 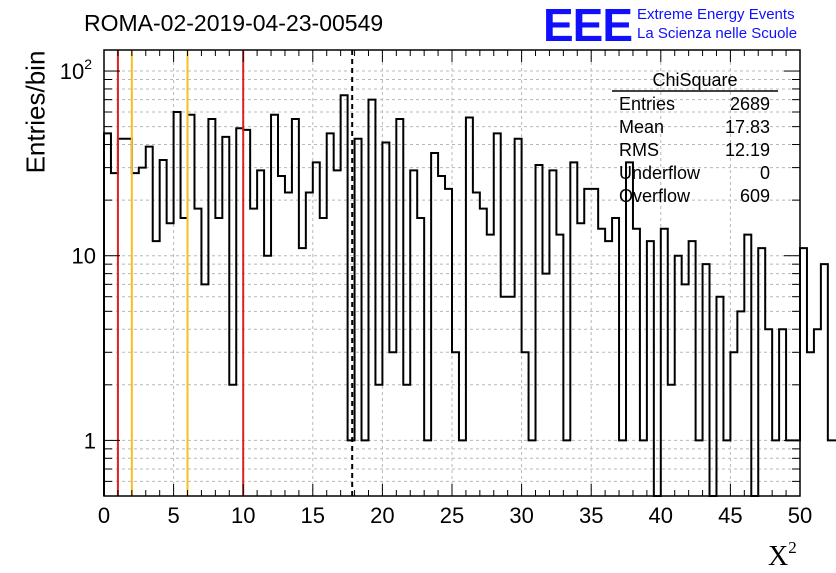 What do you see at coordinates (639, 150) in the screenshot?
I see `stats-row-label: RMS` at bounding box center [639, 150].